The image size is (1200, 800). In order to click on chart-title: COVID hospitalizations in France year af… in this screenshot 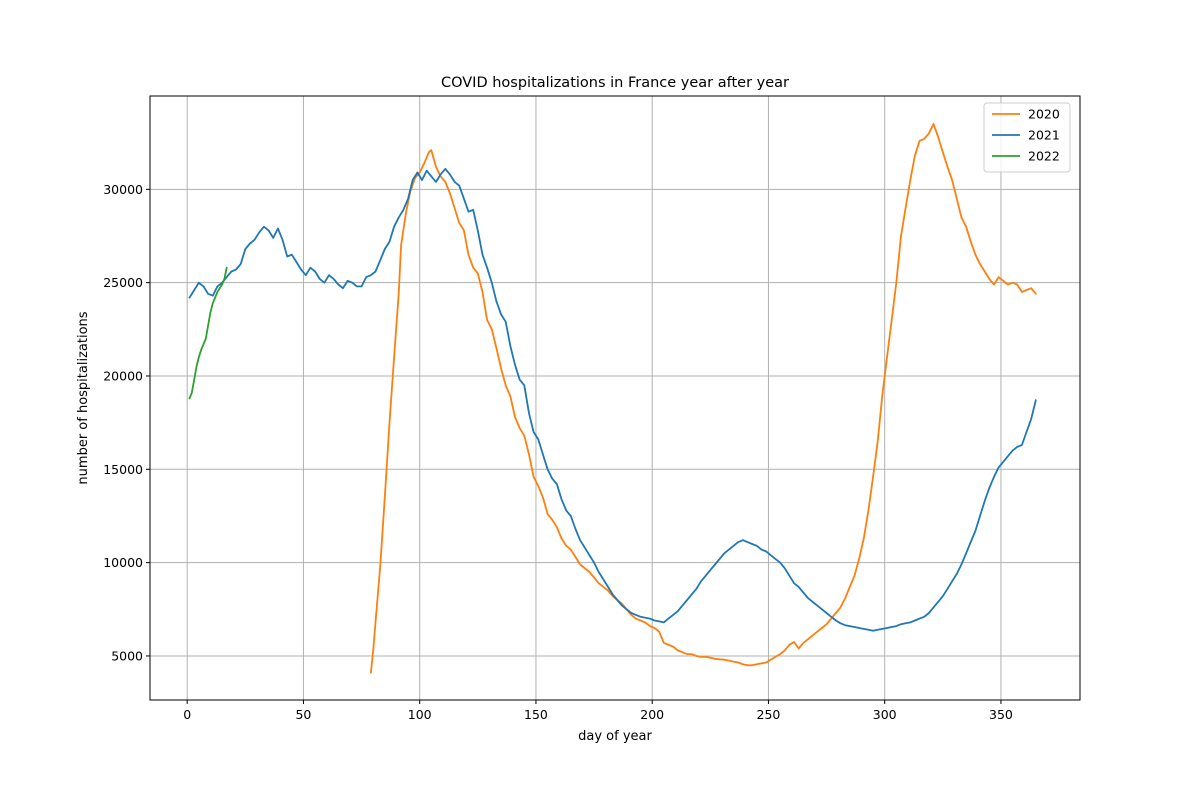, I will do `click(615, 83)`.